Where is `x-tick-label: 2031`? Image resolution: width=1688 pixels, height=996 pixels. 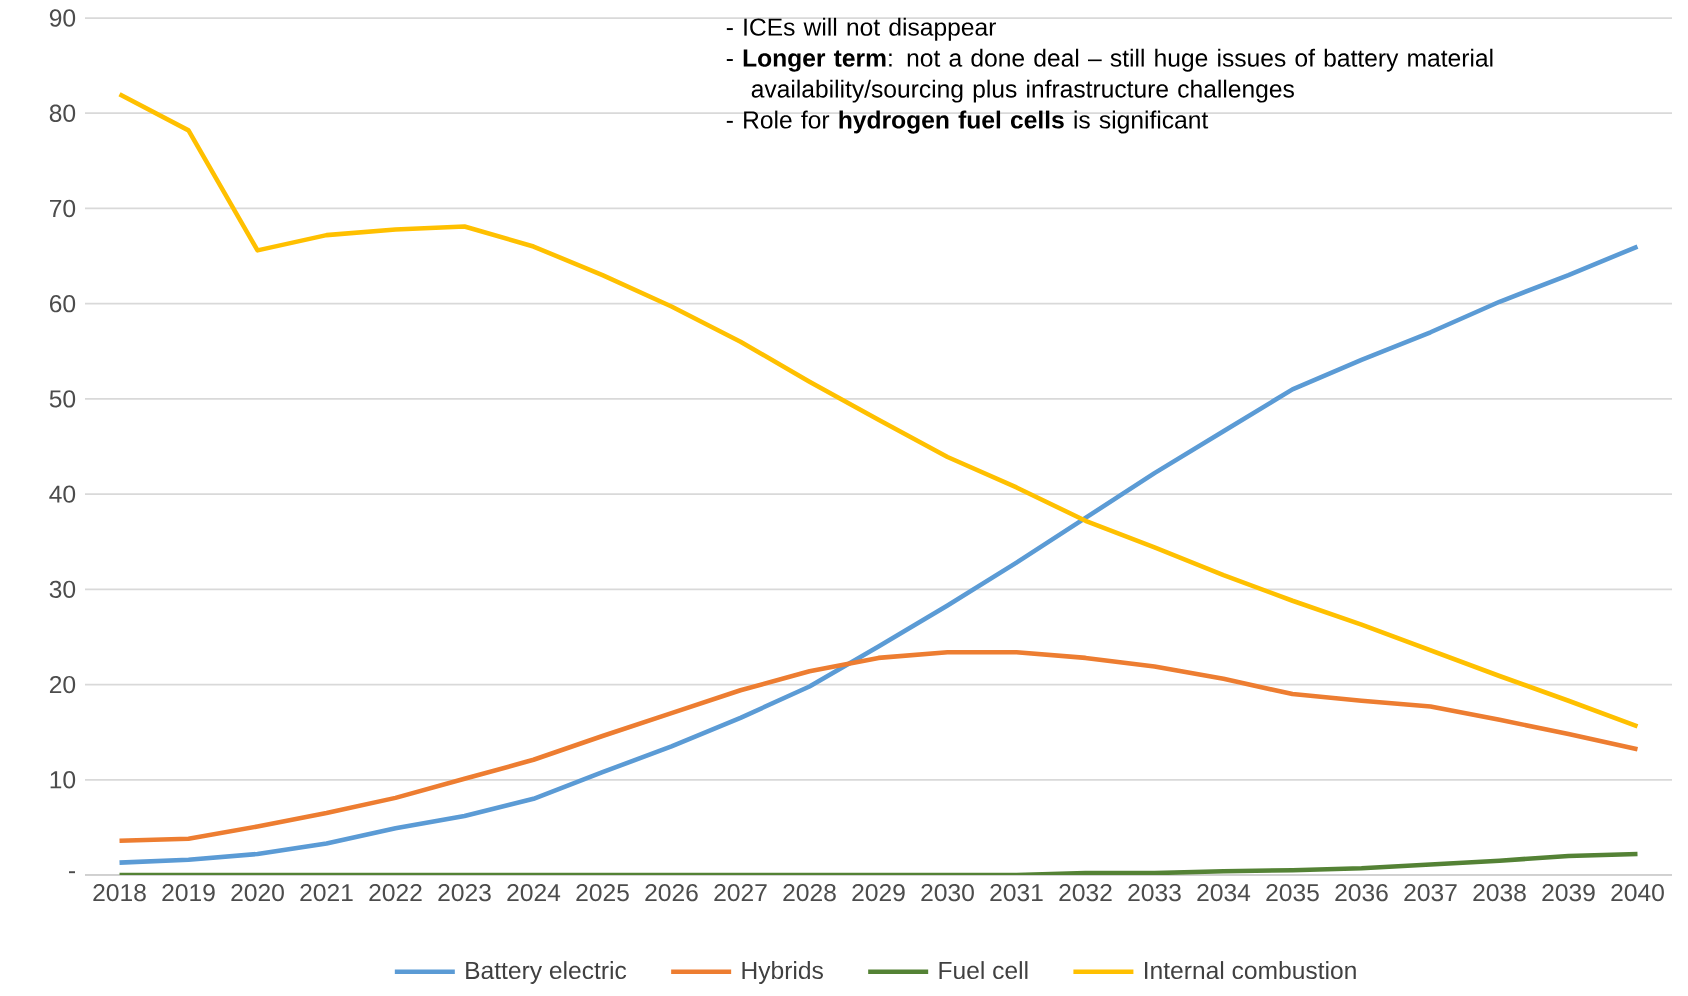 x-tick-label: 2031 is located at coordinates (1016, 892).